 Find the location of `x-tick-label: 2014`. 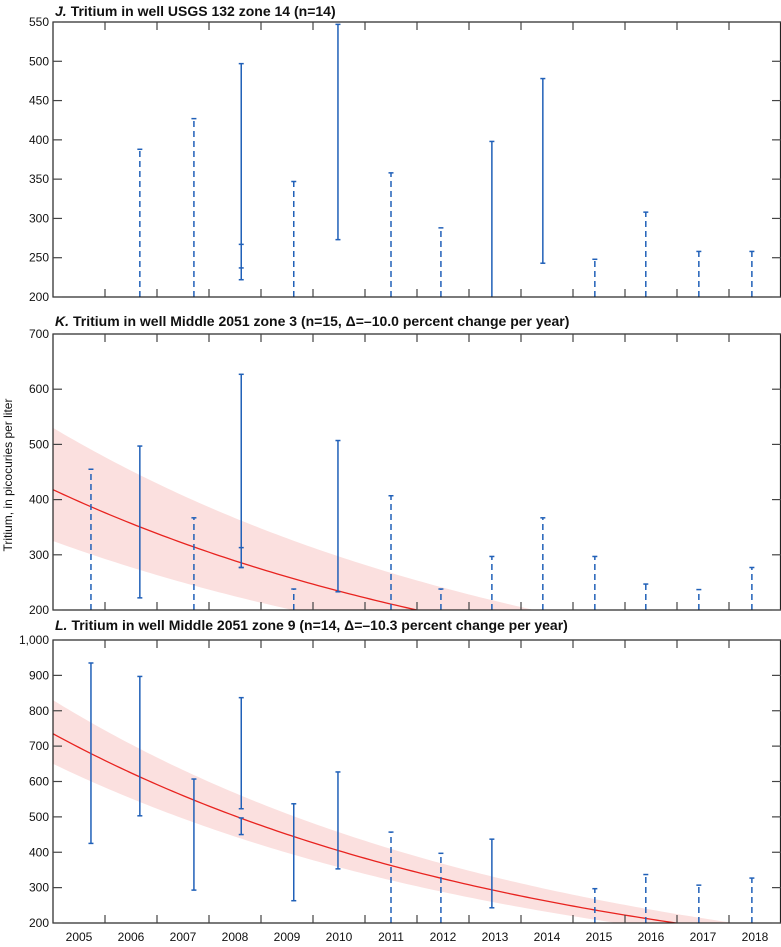

x-tick-label: 2014 is located at coordinates (547, 937).